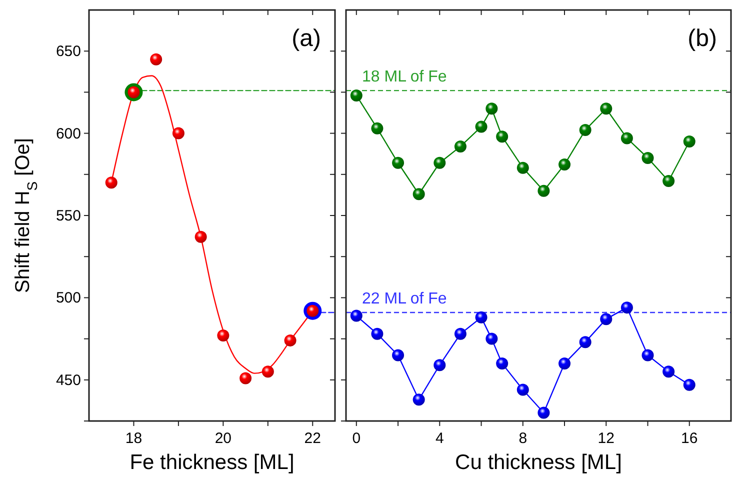  I want to click on x-axis-title: Cu thickness [ML], so click(538, 462).